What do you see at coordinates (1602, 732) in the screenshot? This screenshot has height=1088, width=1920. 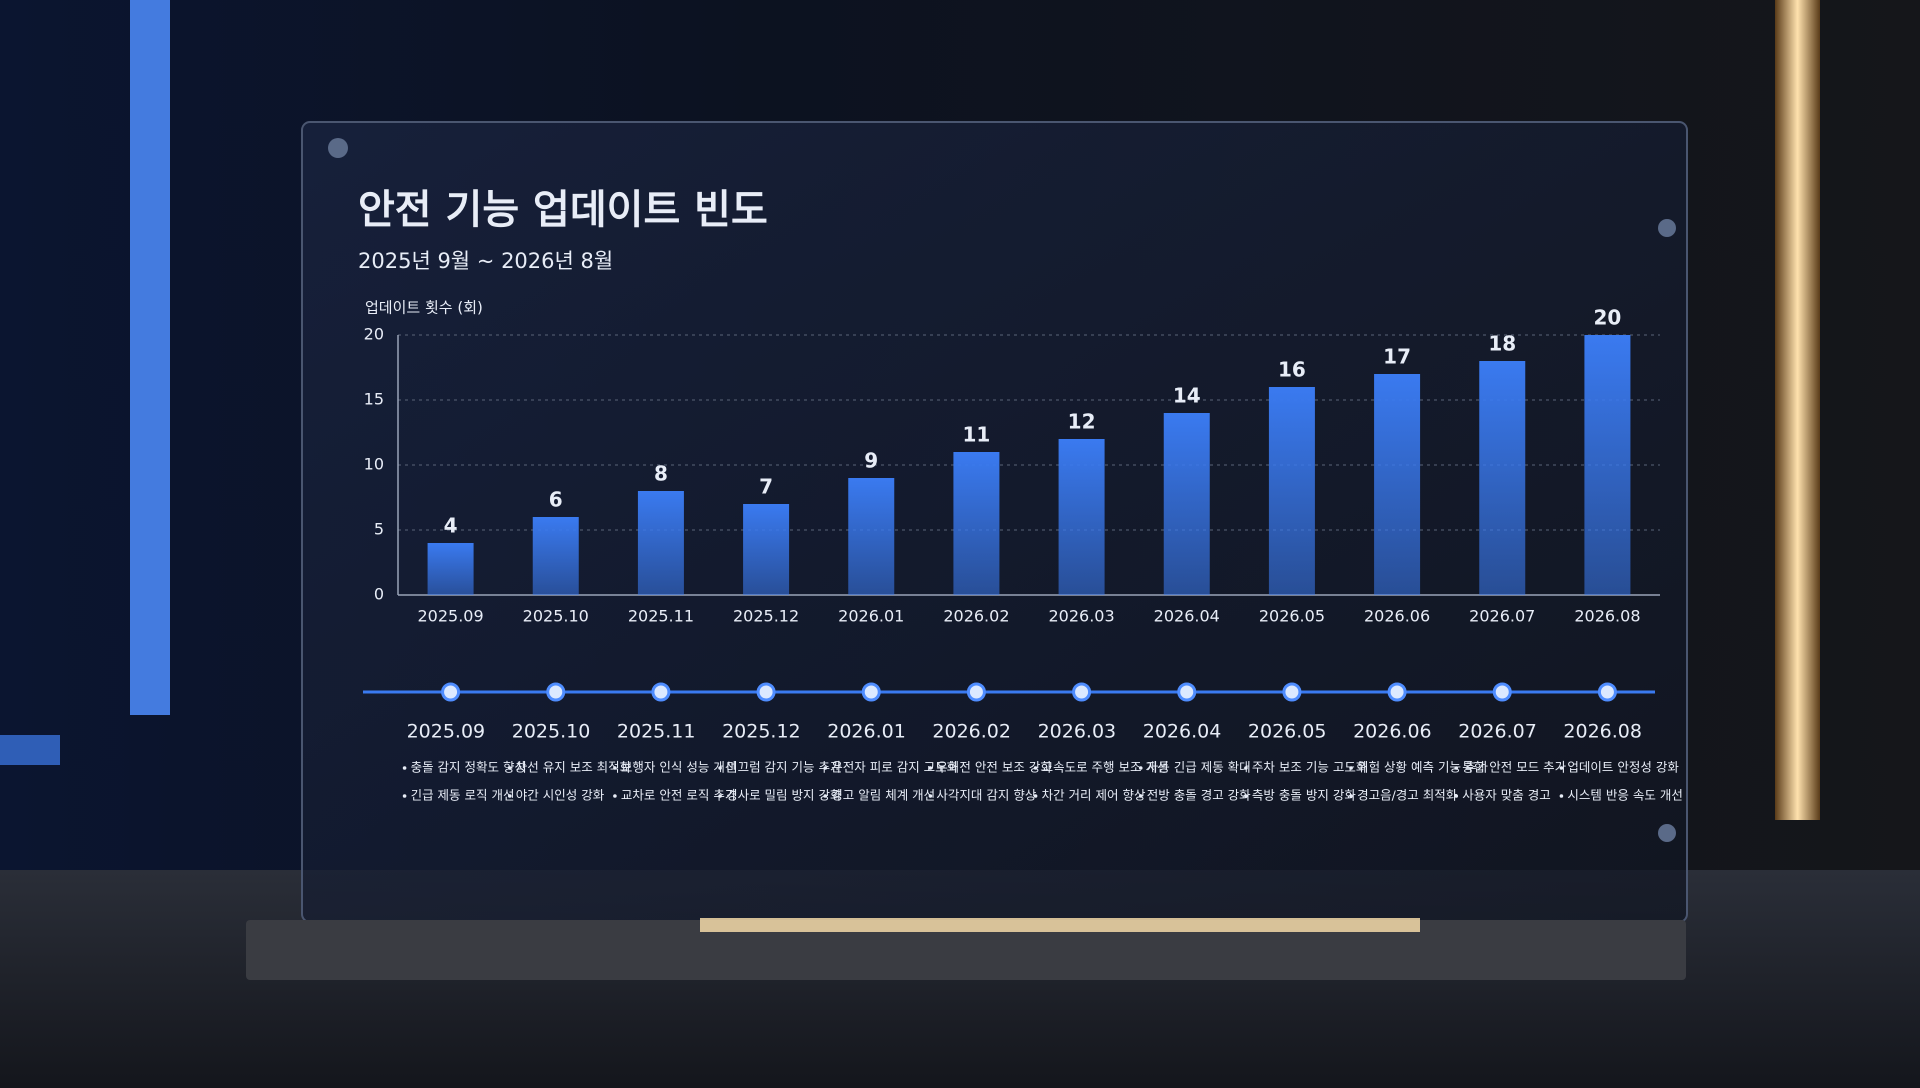 I see `timeline-date: 2026.08` at bounding box center [1602, 732].